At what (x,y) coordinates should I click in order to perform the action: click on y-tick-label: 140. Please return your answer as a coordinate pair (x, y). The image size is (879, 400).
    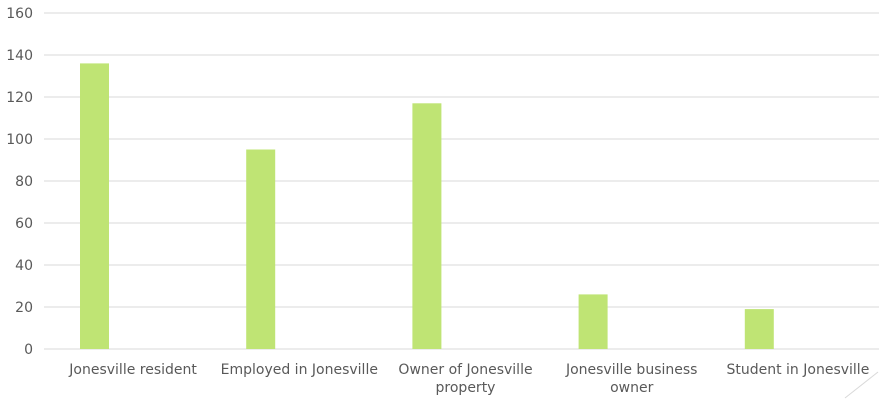
    Looking at the image, I should click on (19, 56).